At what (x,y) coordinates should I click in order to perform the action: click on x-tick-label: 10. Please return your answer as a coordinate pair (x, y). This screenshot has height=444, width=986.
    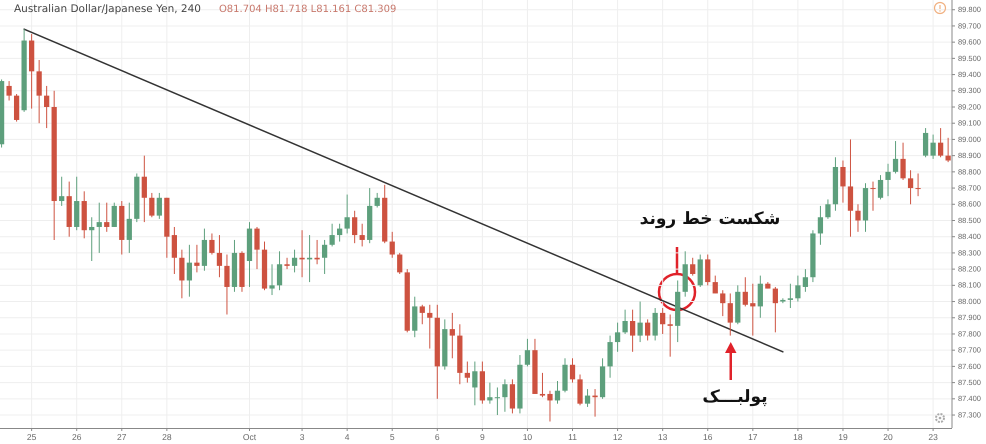
    Looking at the image, I should click on (527, 437).